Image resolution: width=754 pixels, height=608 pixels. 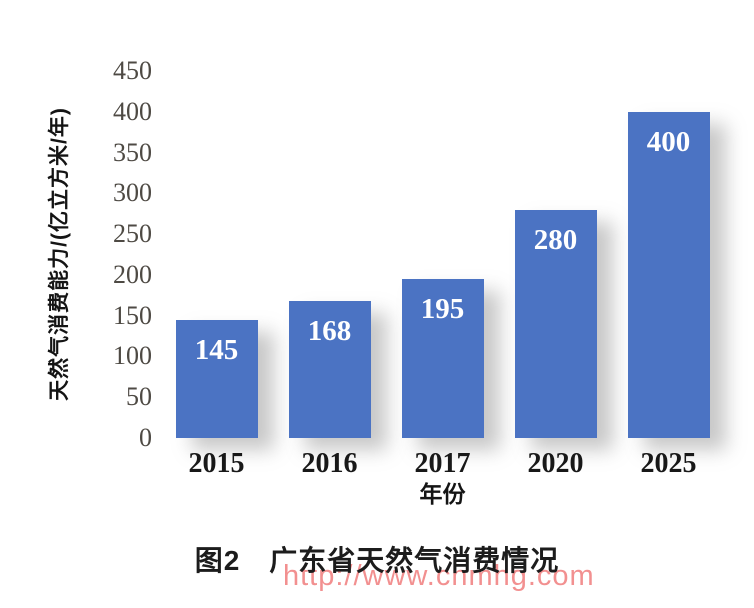 I want to click on y-tick-label: 350, so click(x=132, y=152).